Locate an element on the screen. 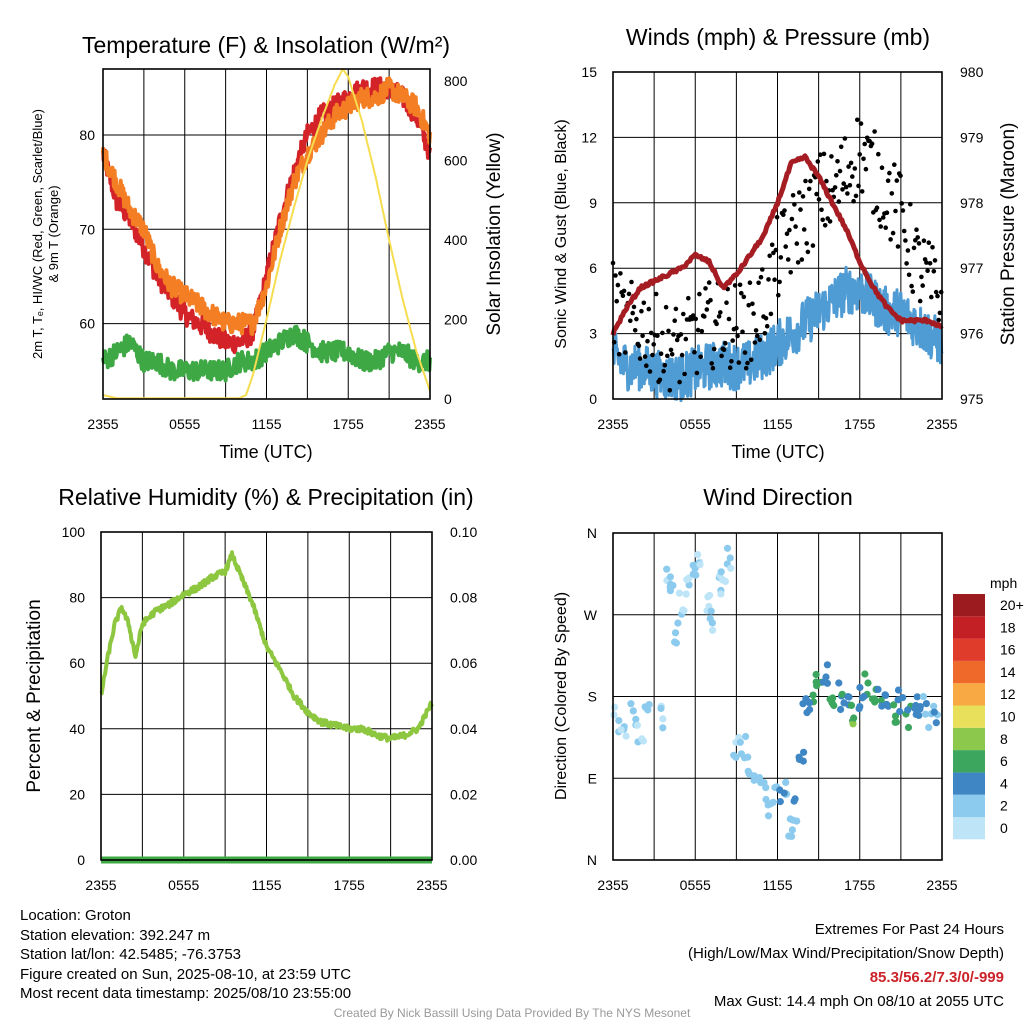  y2-tick-label: 200 is located at coordinates (456, 319).